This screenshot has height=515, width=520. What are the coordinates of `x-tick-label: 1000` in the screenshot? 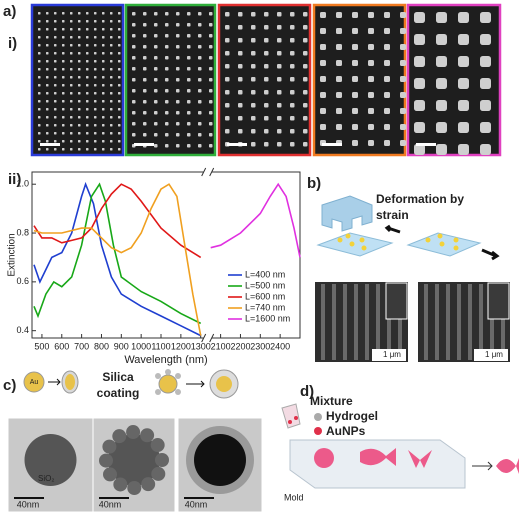 It's located at (141, 346).